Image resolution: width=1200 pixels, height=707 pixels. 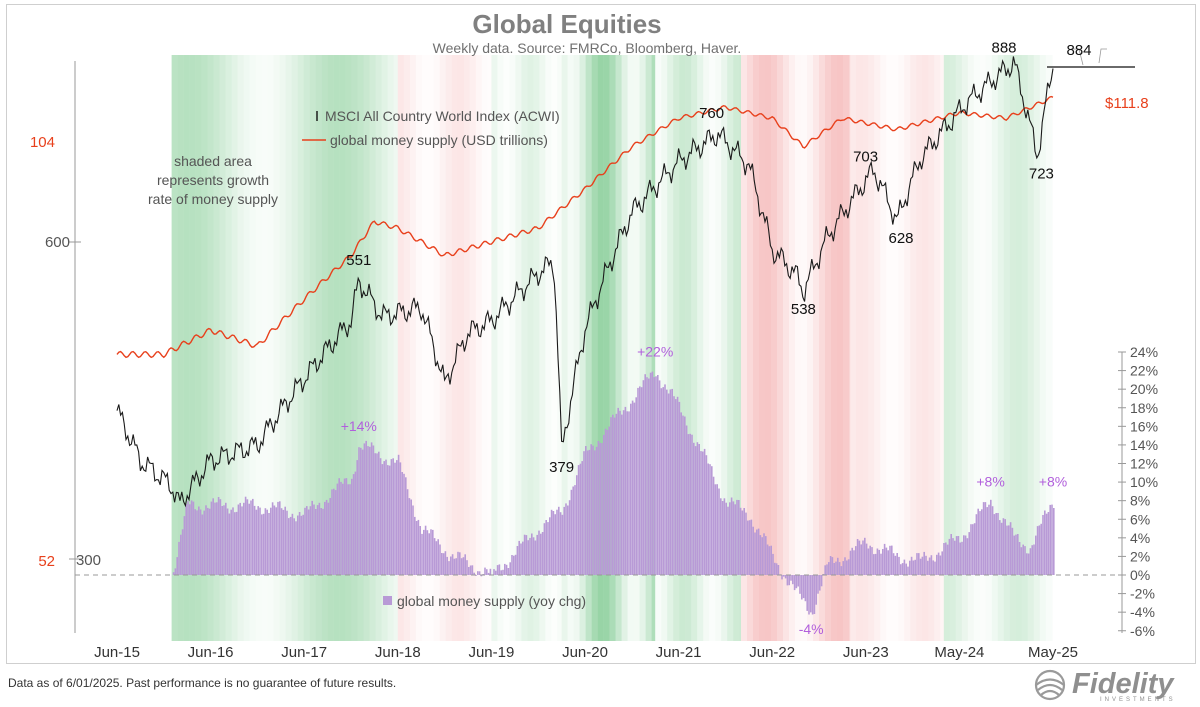 What do you see at coordinates (46, 561) in the screenshot?
I see `ytick-52: 52` at bounding box center [46, 561].